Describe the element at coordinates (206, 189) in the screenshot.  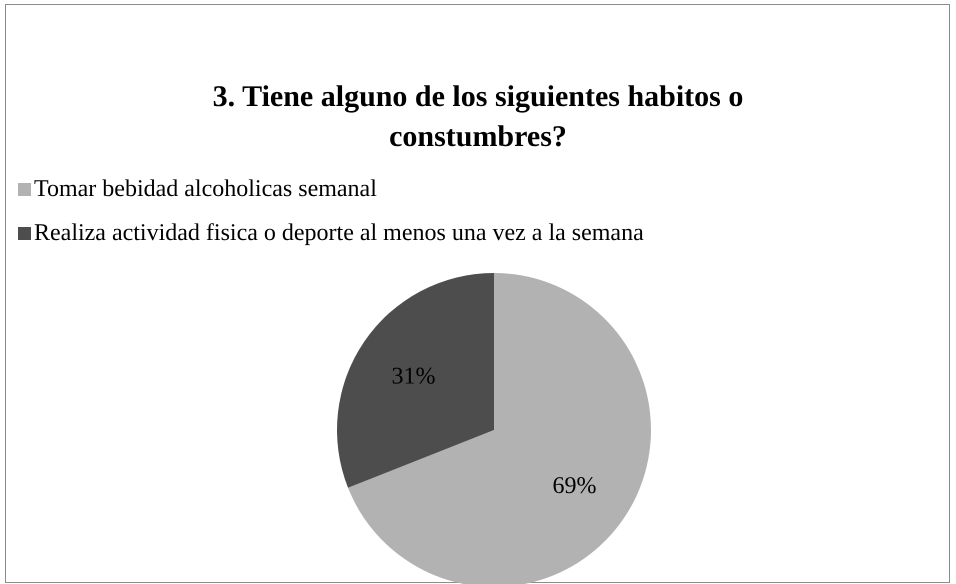
I see `legend-label: Tomar bebidad alcoholicas semanal` at that location.